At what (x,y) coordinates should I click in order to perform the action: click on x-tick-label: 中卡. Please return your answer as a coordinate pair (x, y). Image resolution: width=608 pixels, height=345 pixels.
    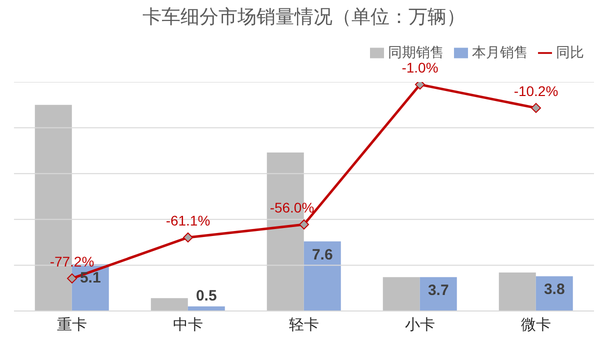
    Looking at the image, I should click on (188, 325).